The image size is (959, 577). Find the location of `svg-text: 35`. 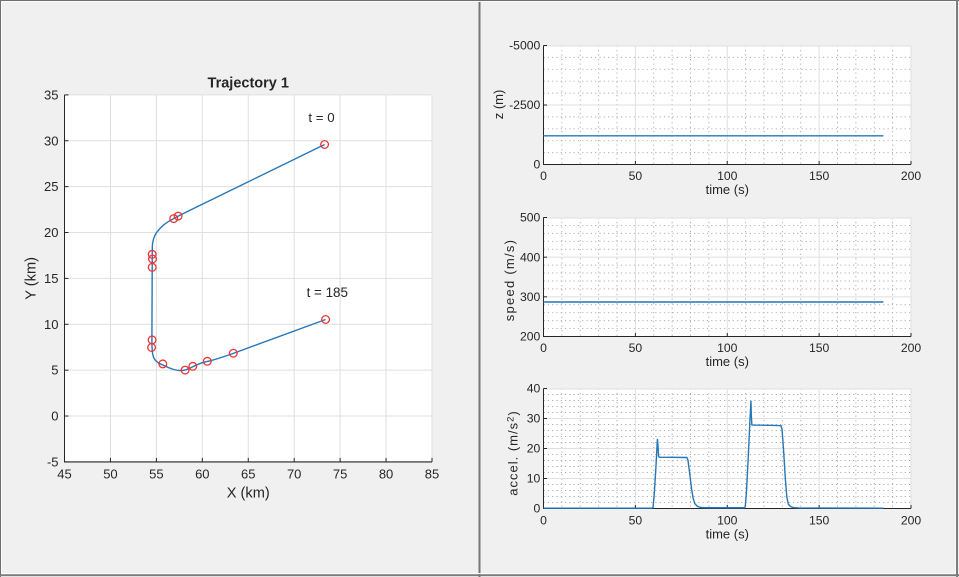

svg-text: 35 is located at coordinates (51, 94).